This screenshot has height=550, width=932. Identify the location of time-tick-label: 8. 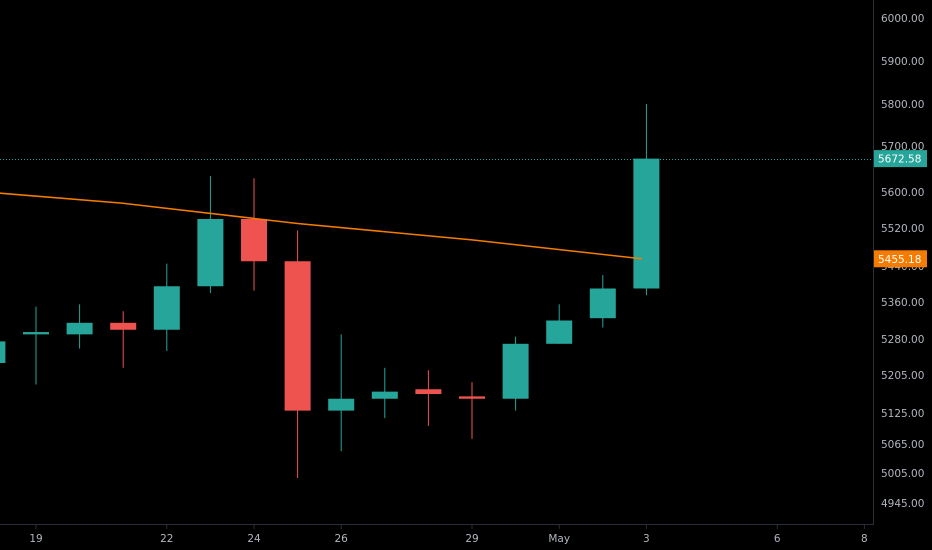
(864, 539).